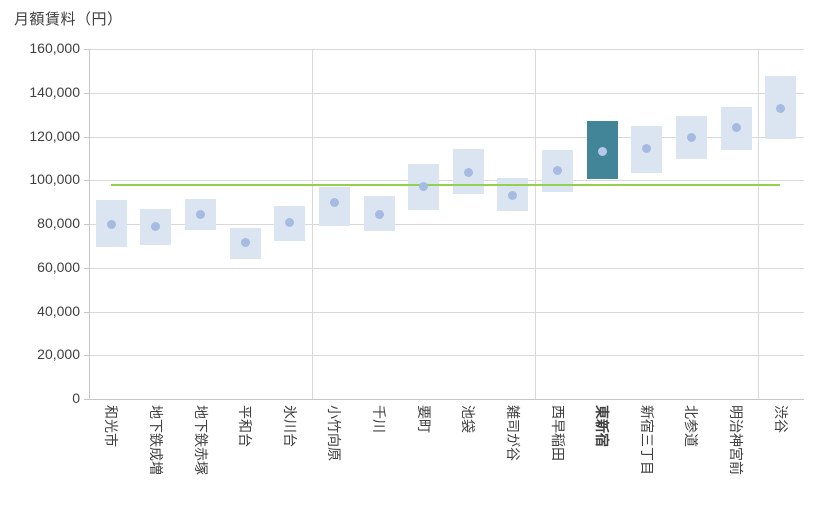  I want to click on x-category-label: 東新宿, so click(602, 426).